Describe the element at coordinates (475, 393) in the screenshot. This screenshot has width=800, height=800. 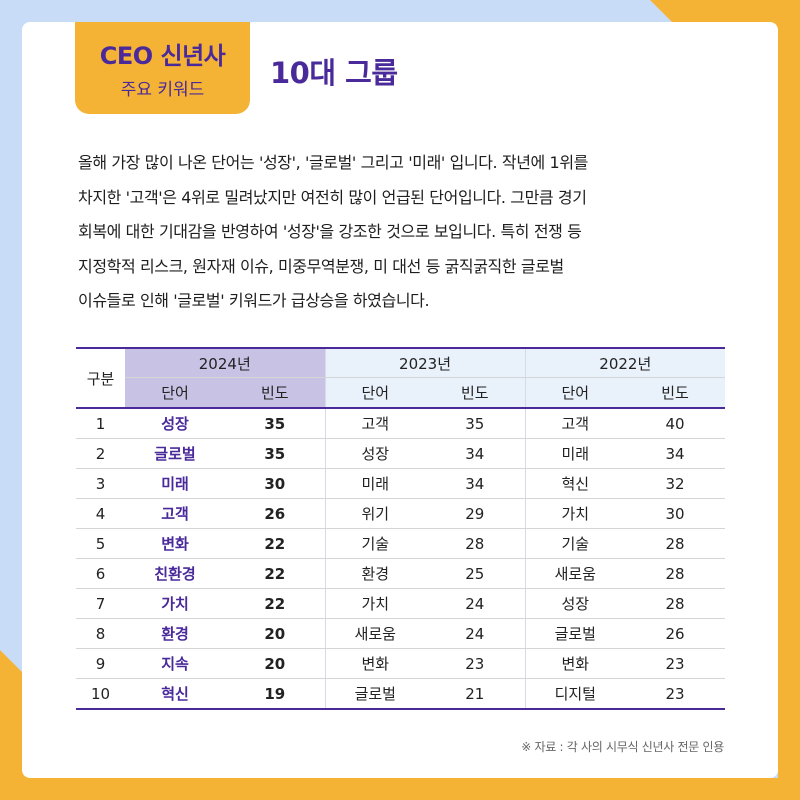
I see `freq-header-2023: 빈도` at that location.